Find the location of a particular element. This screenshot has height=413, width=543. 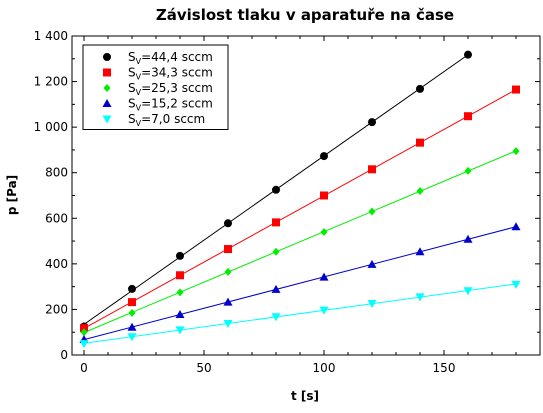

y-tick-label: 1 000 is located at coordinates (51, 127).